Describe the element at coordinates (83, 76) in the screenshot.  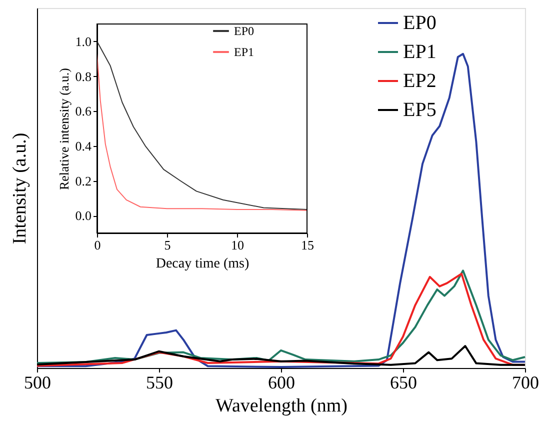
I see `y-tick-label: 0.8` at that location.